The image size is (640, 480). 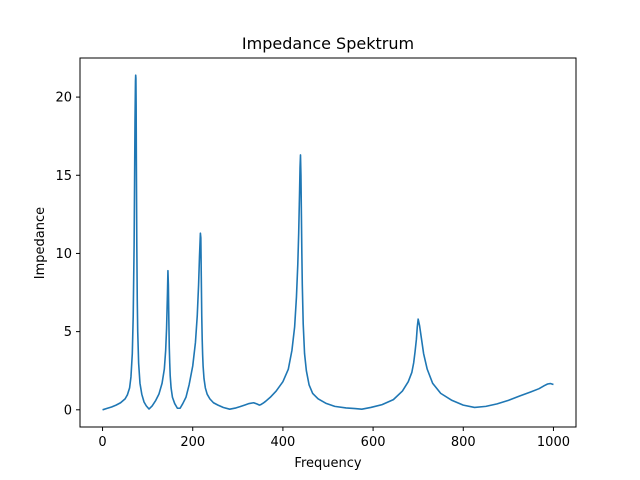 What do you see at coordinates (373, 442) in the screenshot?
I see `x-tick-label: 600` at bounding box center [373, 442].